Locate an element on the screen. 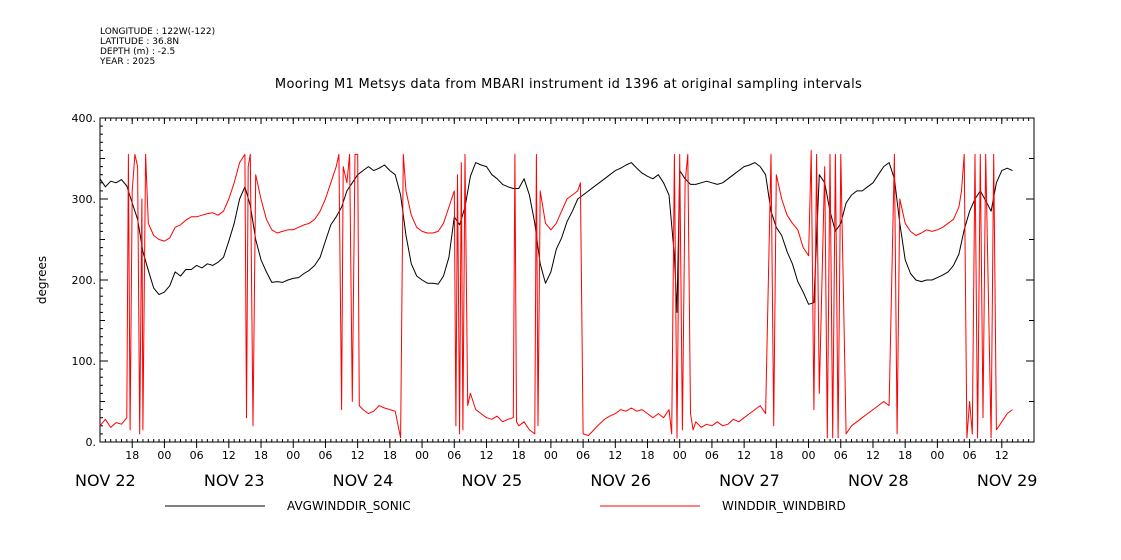 The image size is (1121, 560). y-tick-label: 100. is located at coordinates (84, 361).